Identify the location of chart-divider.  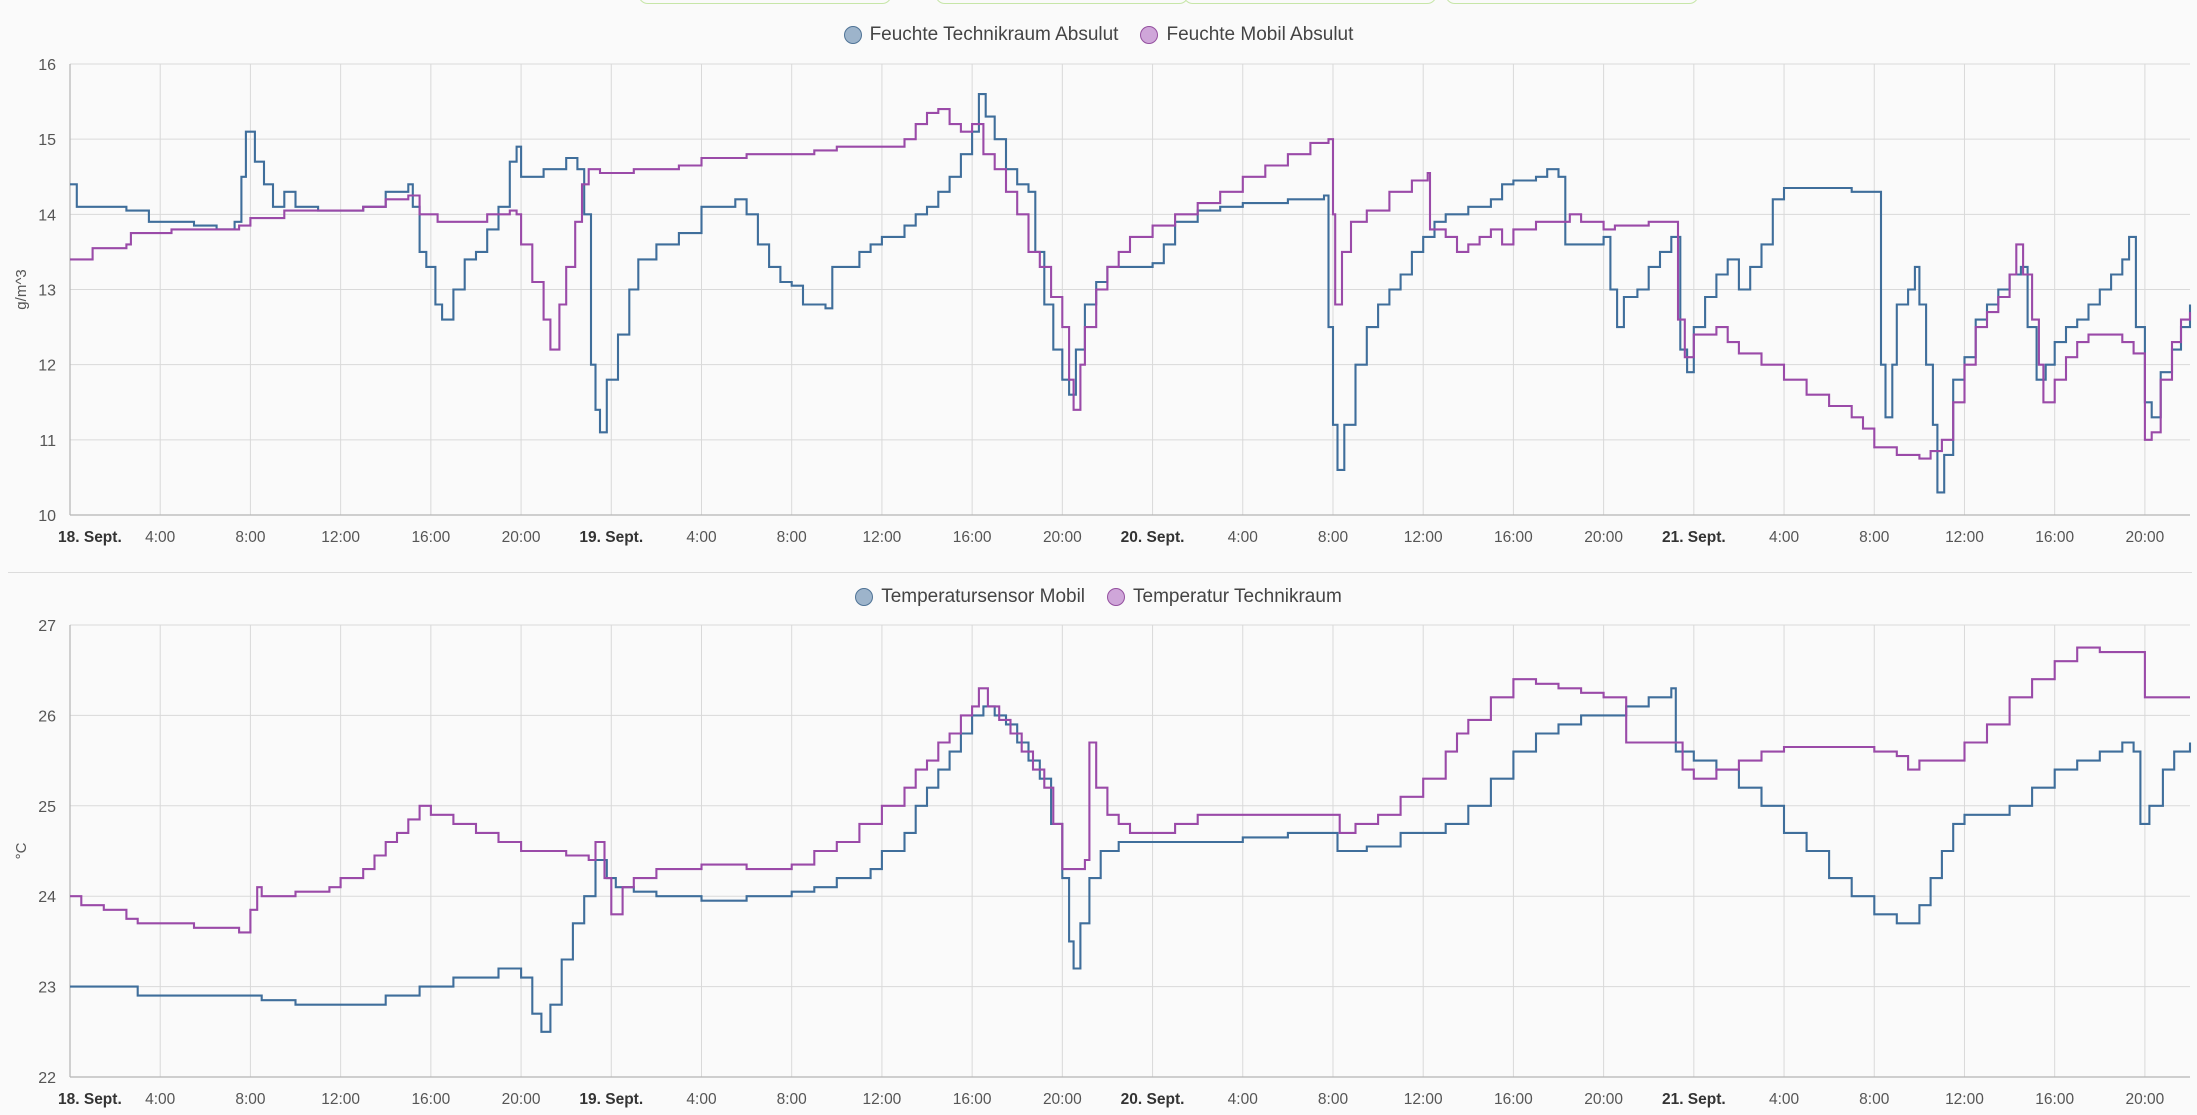
(1100, 572).